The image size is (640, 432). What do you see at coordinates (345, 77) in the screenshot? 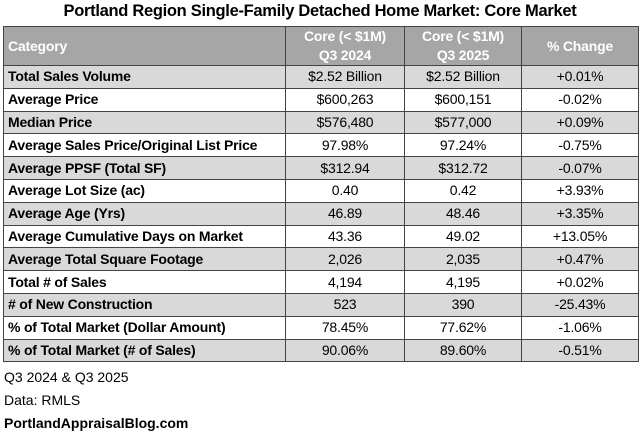
I see `cell-q3-2024: $2.52 Billion` at bounding box center [345, 77].